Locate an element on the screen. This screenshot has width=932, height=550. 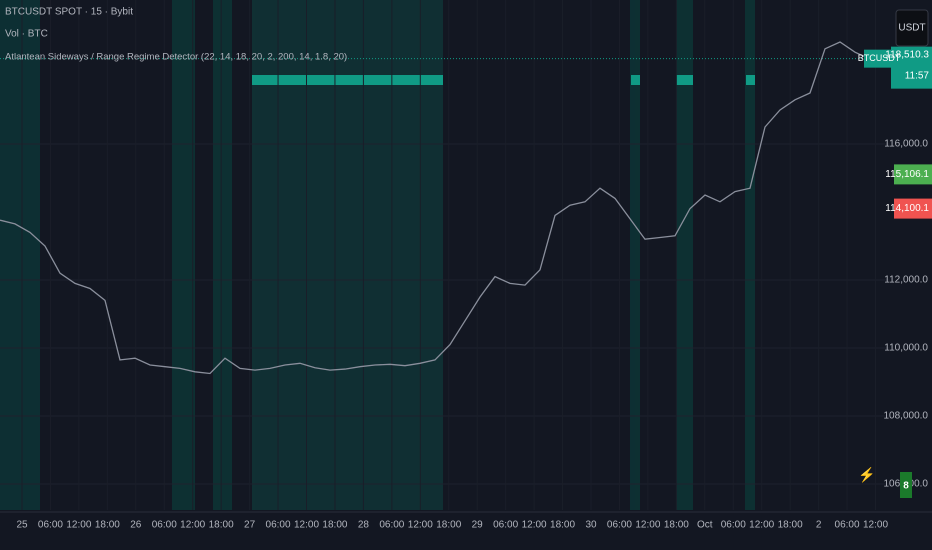
time-label: 2 is located at coordinates (819, 525).